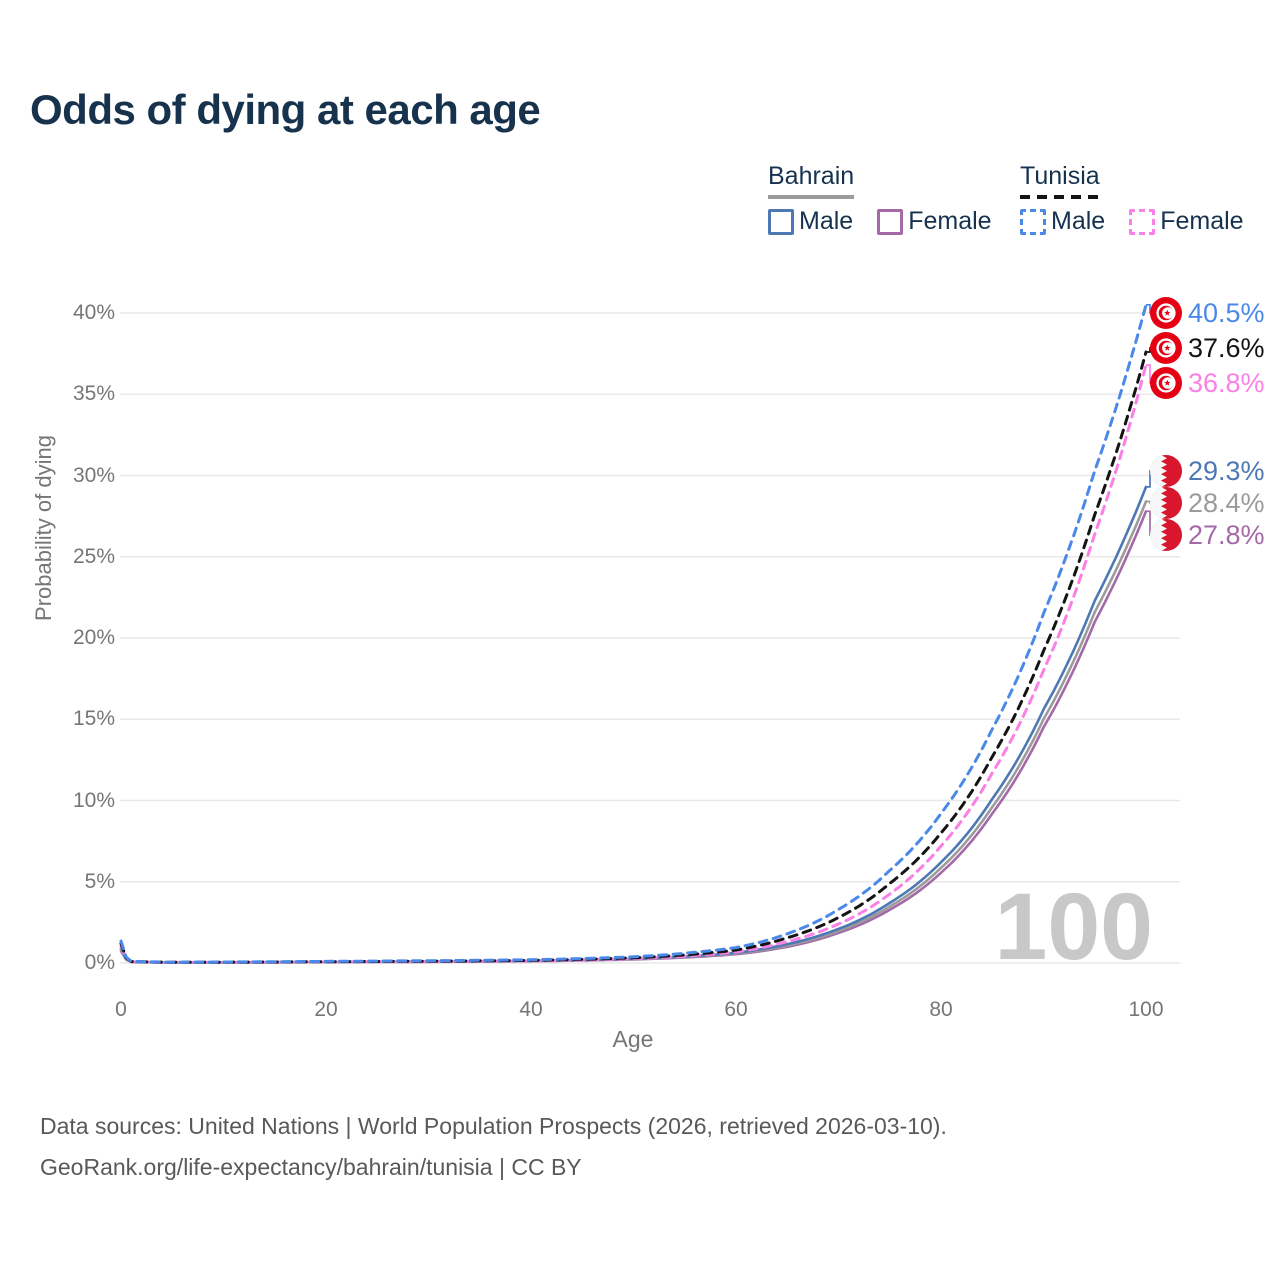 This screenshot has height=1280, width=1280. I want to click on end-label-value: 37.6%, so click(1226, 347).